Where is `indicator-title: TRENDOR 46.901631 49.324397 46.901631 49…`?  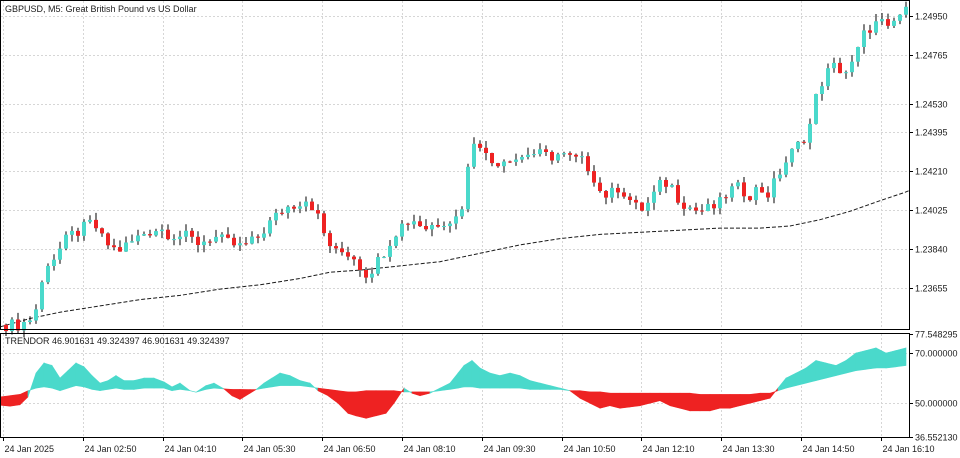 indicator-title: TRENDOR 46.901631 49.324397 46.901631 49… is located at coordinates (117, 341).